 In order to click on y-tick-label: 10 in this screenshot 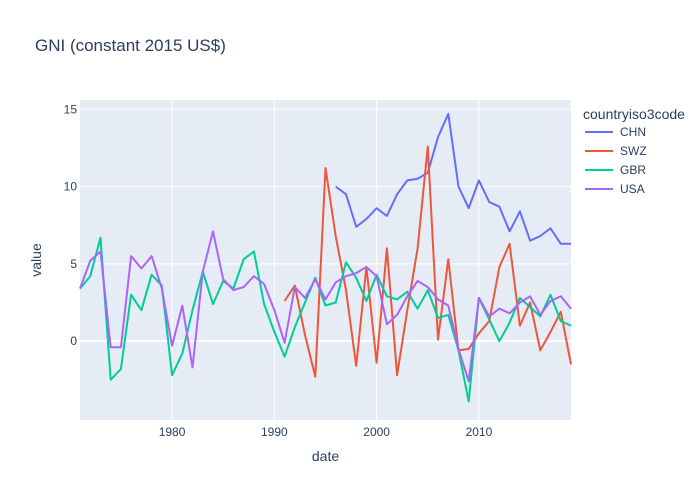, I will do `click(71, 187)`.